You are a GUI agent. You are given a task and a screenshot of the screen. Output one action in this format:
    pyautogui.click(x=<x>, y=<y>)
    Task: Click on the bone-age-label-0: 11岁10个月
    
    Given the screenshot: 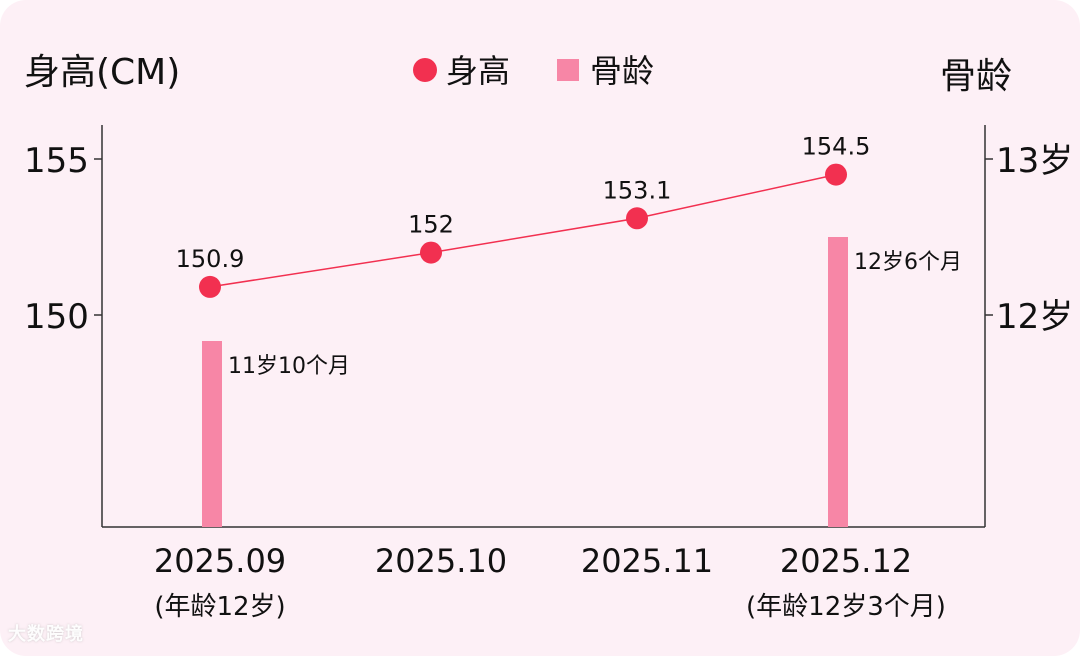 What is the action you would take?
    pyautogui.click(x=289, y=366)
    